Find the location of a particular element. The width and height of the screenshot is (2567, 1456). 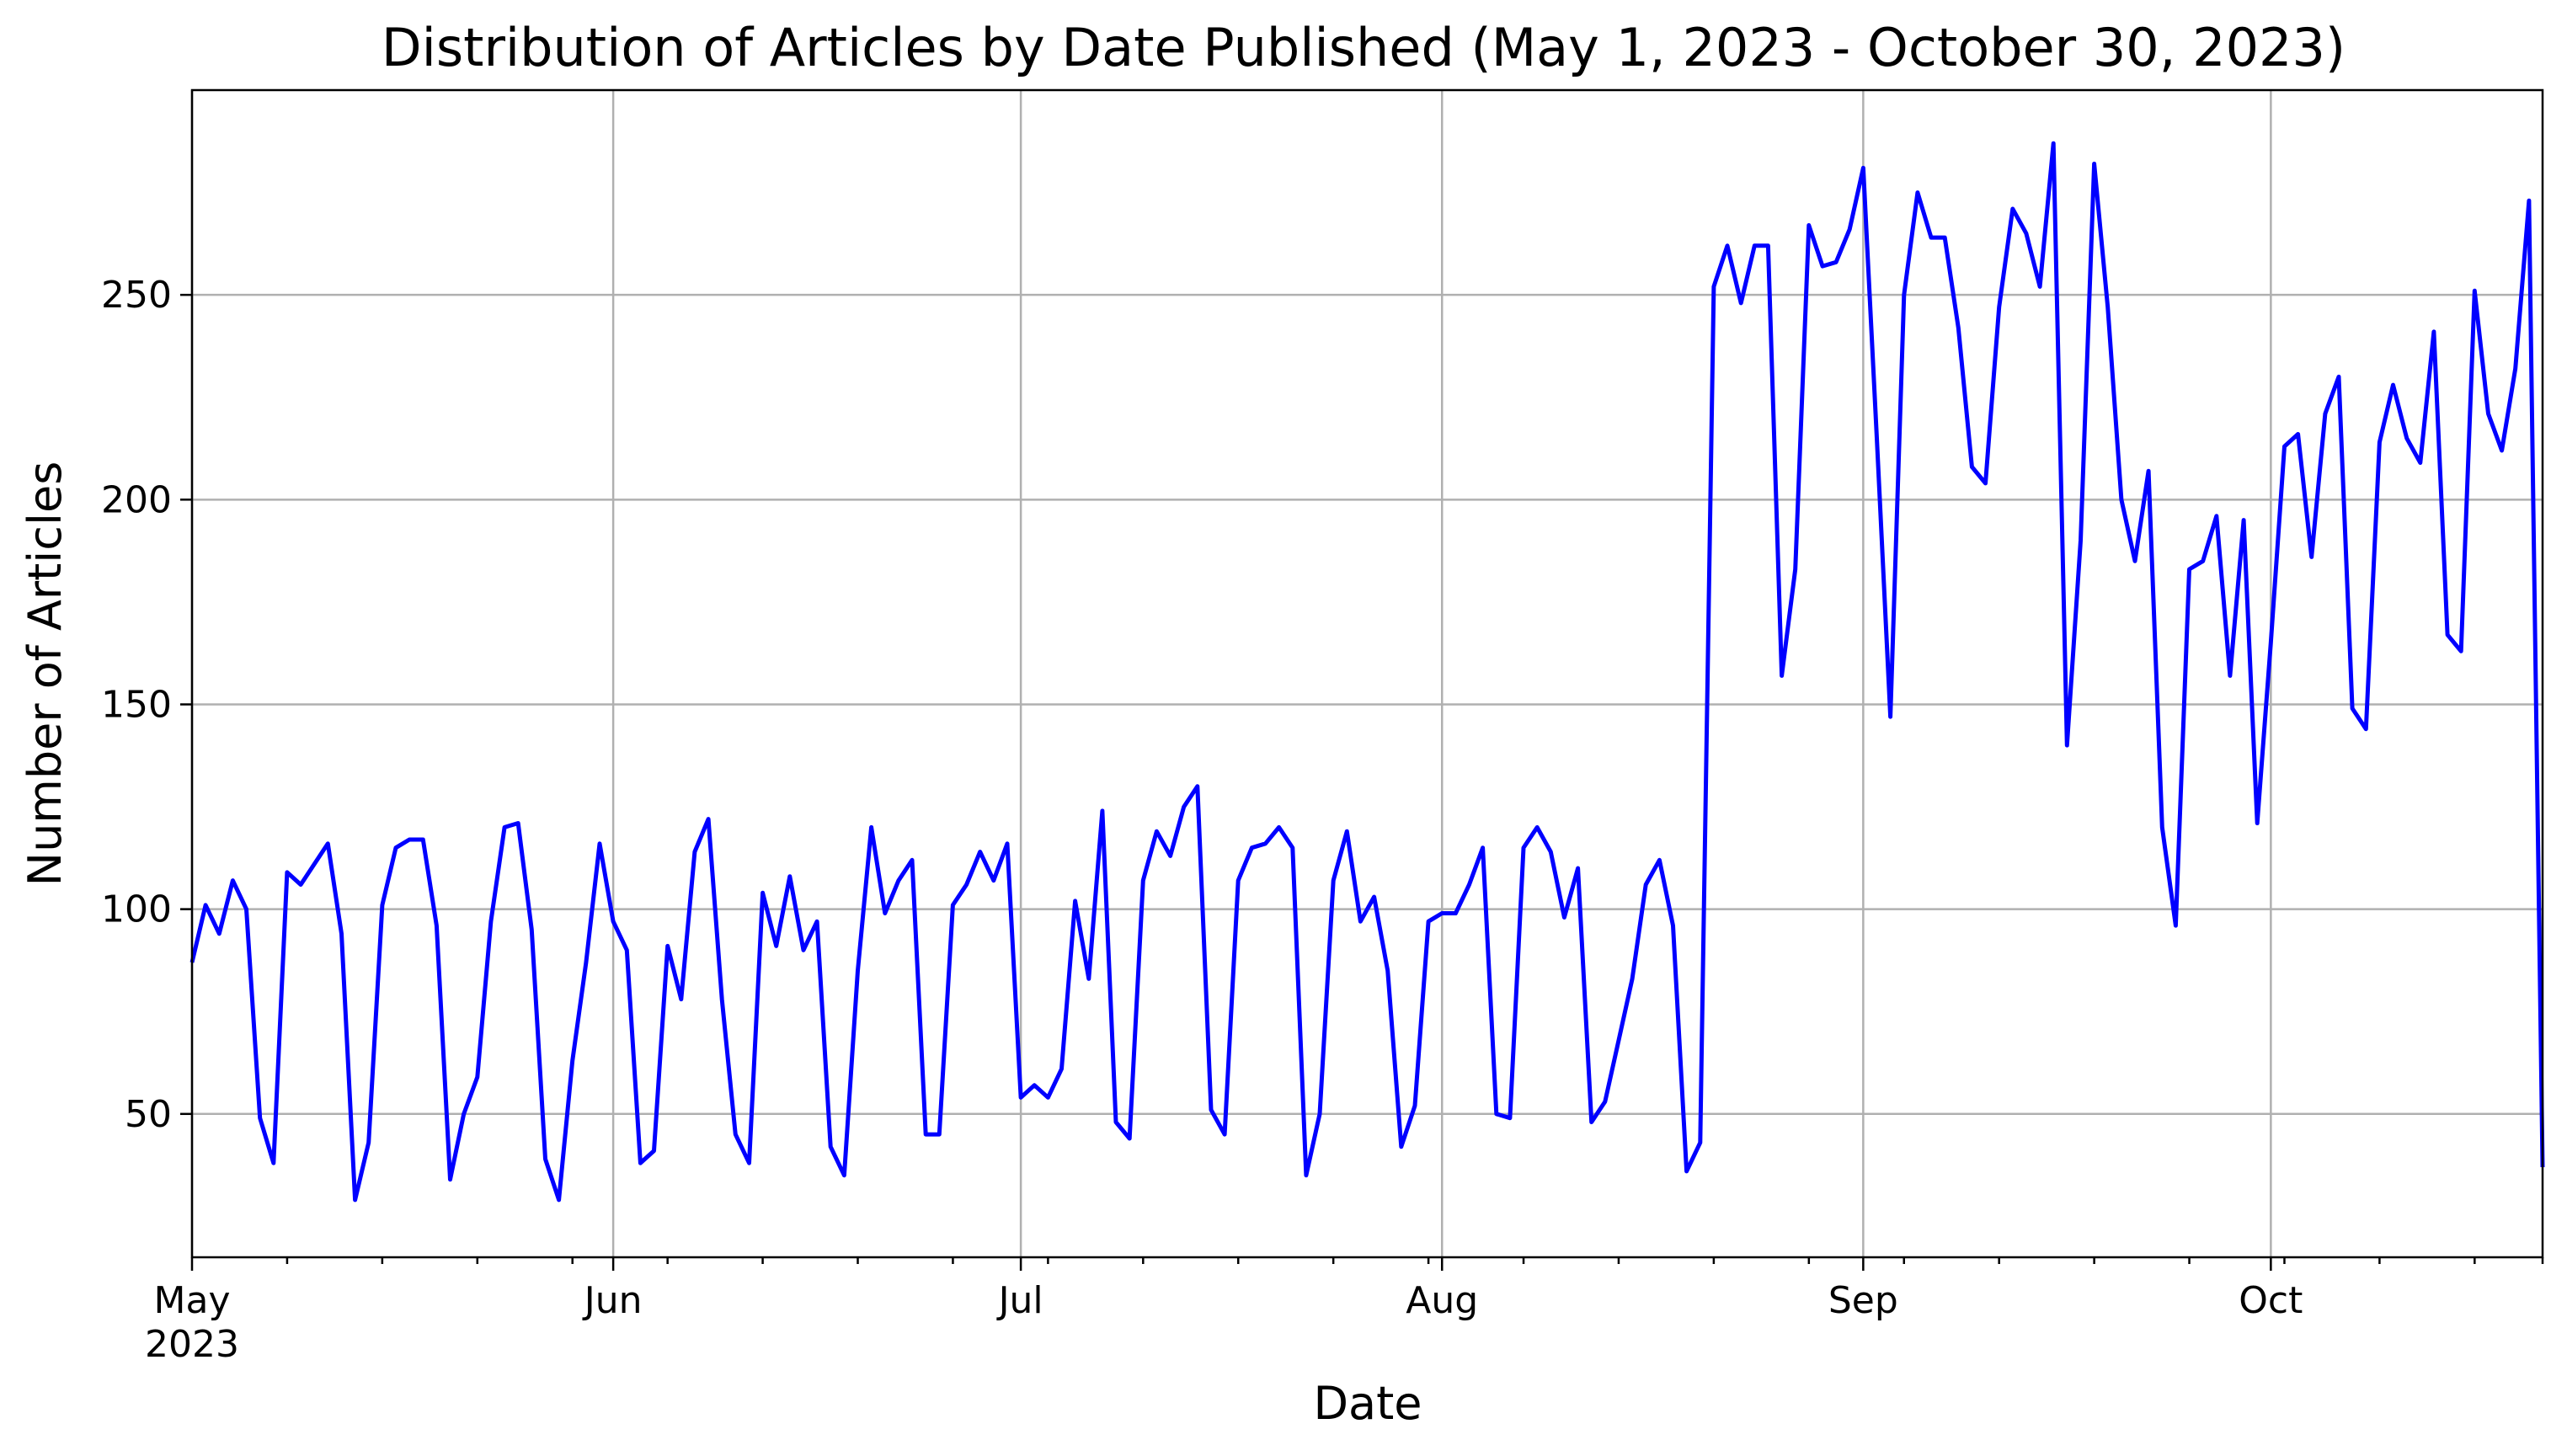

y-tick-label: 200 is located at coordinates (136, 499).